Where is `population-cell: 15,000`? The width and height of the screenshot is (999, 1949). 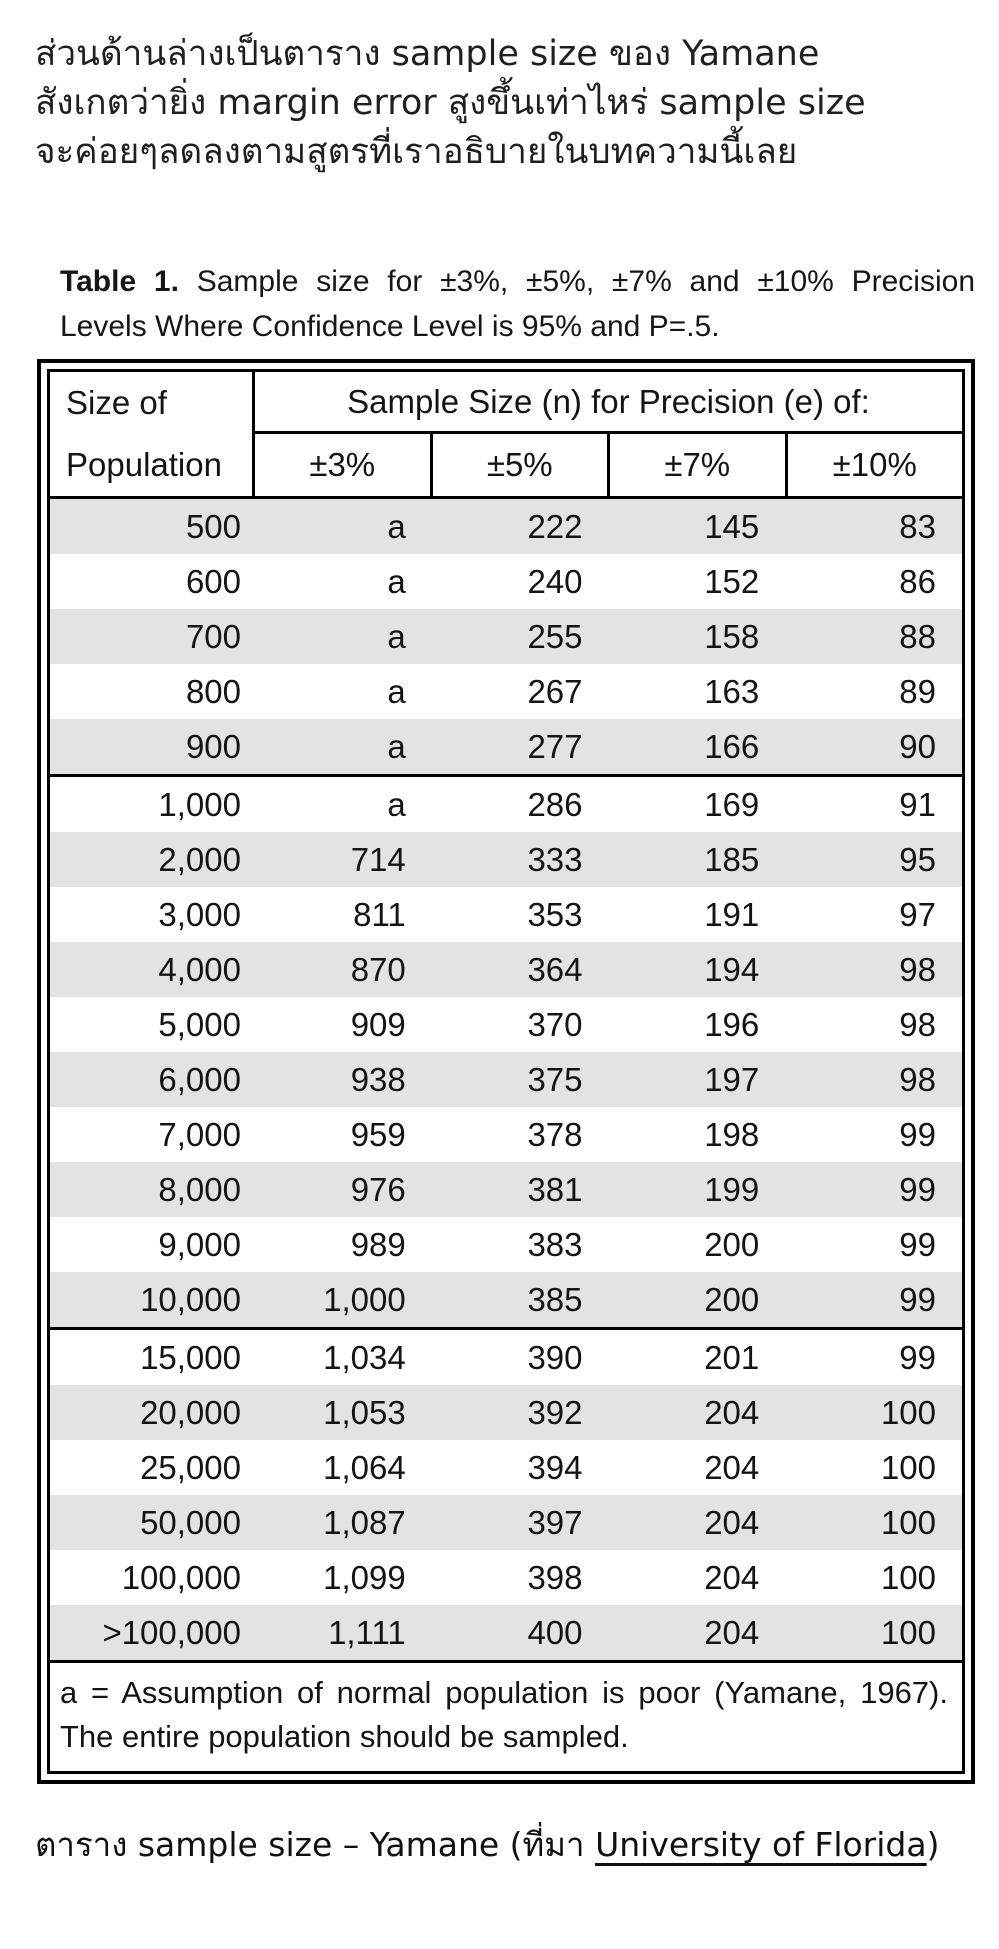 population-cell: 15,000 is located at coordinates (190, 1357).